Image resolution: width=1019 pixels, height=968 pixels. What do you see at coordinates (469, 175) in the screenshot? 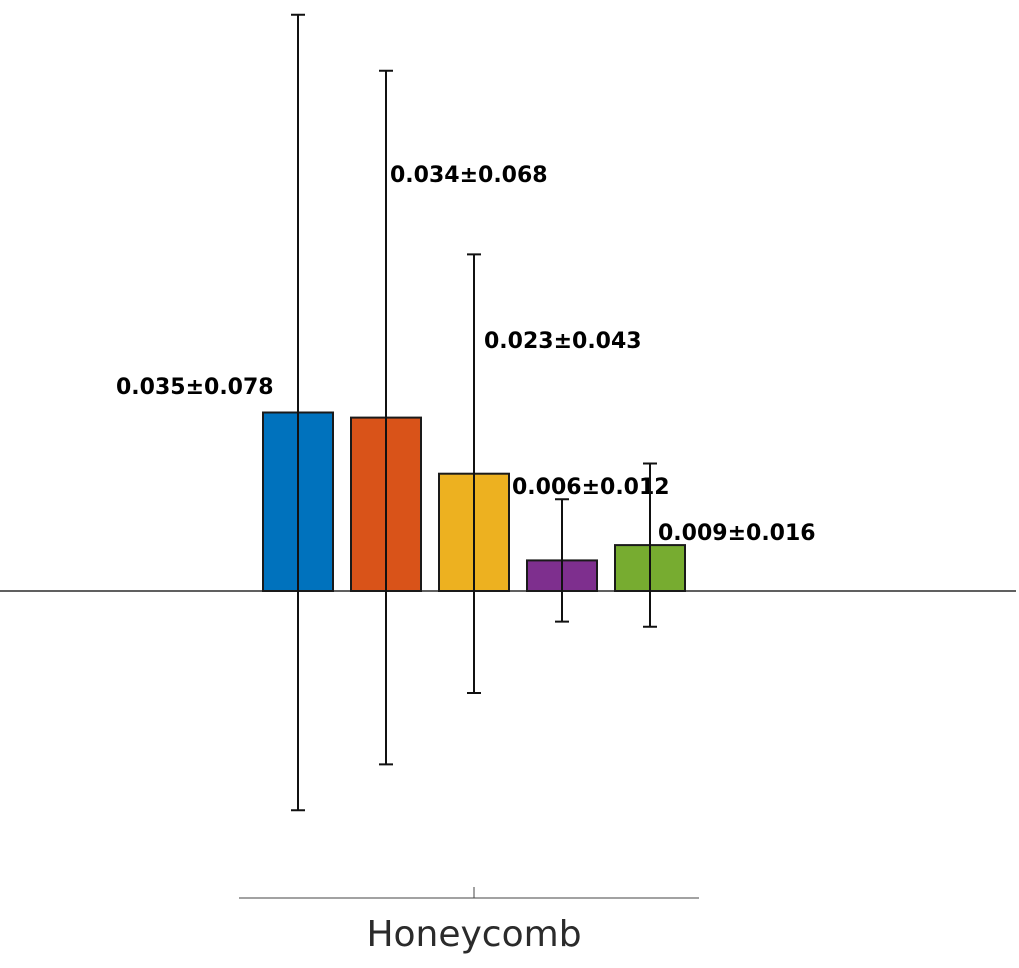
I see `data-label-2: 0.034±0.068` at bounding box center [469, 175].